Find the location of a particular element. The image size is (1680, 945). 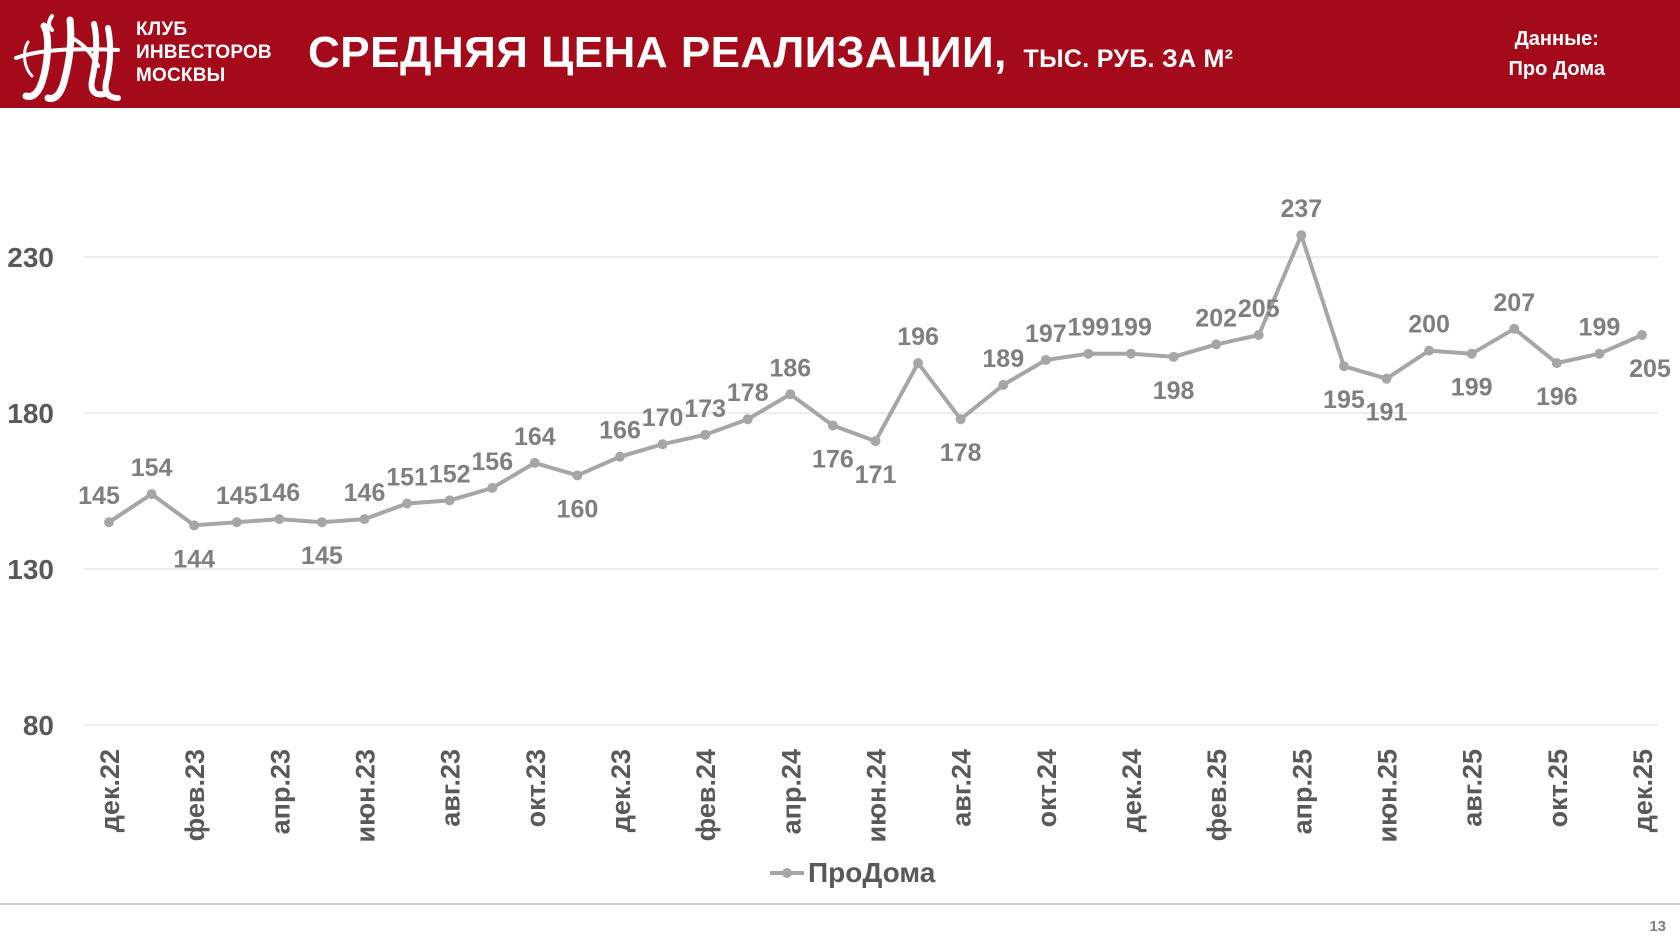

data-label: 200 is located at coordinates (1429, 325).